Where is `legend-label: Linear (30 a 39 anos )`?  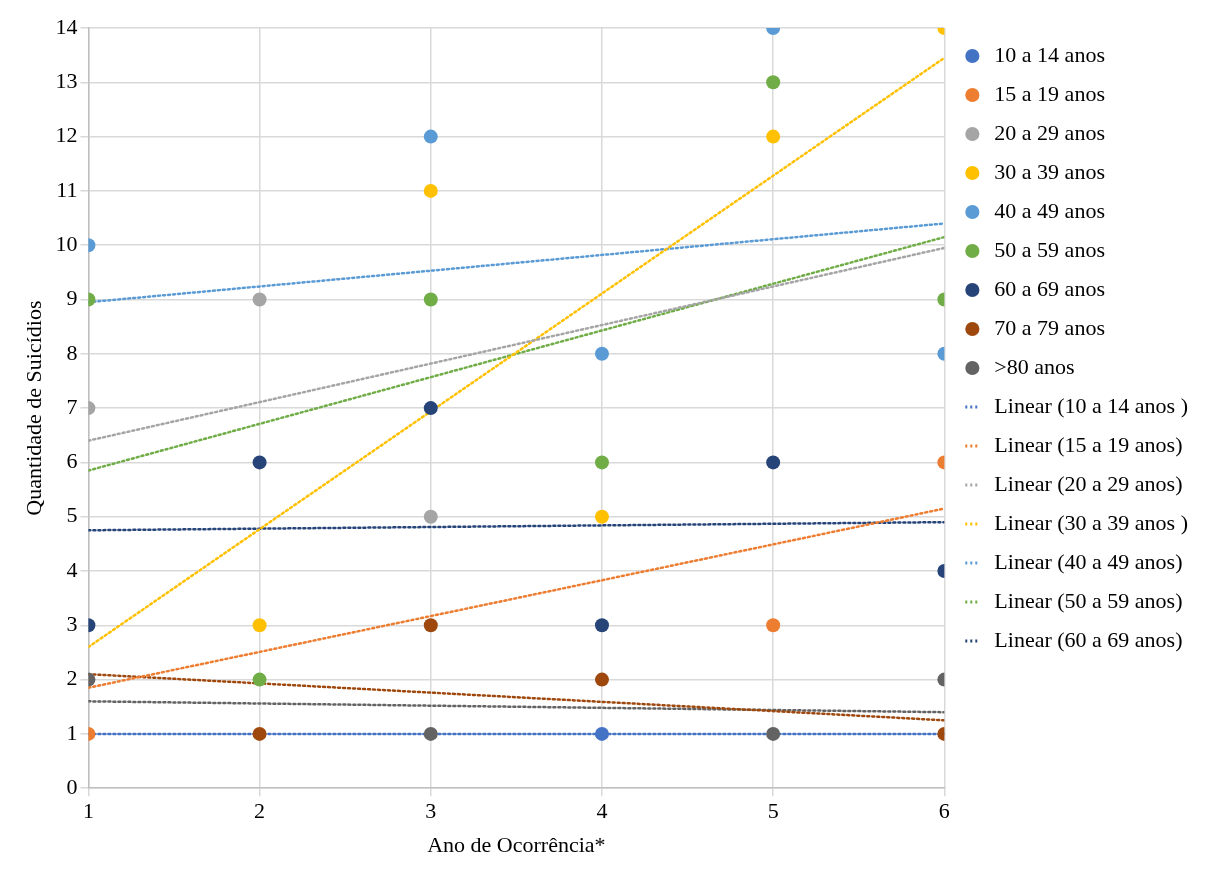
legend-label: Linear (30 a 39 anos ) is located at coordinates (1091, 522).